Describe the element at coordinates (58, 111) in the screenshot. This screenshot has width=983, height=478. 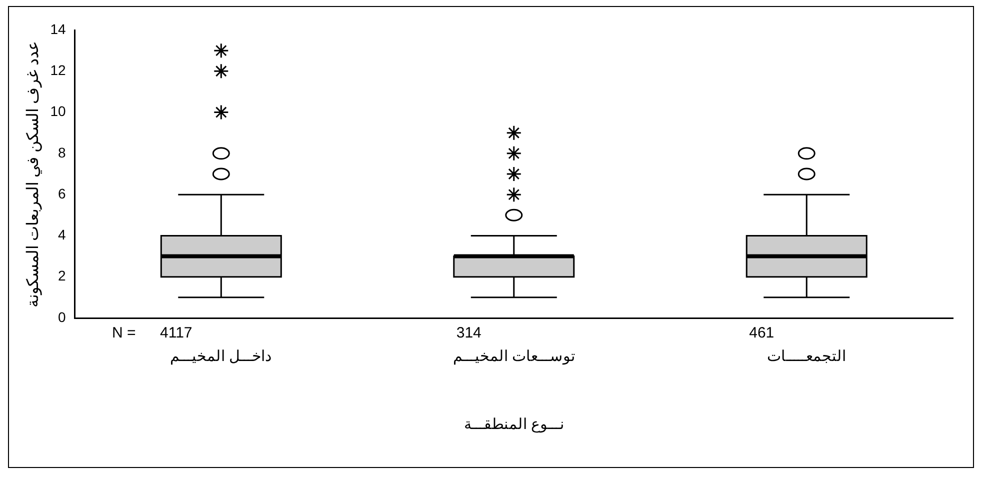
I see `y-tick-label: 10` at that location.